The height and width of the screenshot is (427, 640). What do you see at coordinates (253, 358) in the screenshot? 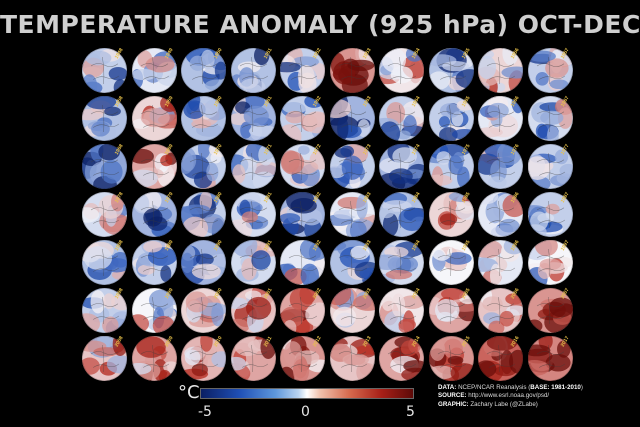
I see `anomaly-map-2011` at bounding box center [253, 358].